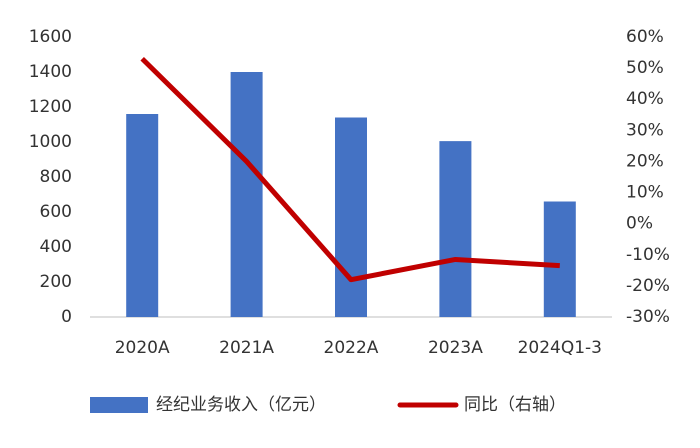 The width and height of the screenshot is (700, 448). What do you see at coordinates (50, 142) in the screenshot?
I see `y-tick-label: 1000` at bounding box center [50, 142].